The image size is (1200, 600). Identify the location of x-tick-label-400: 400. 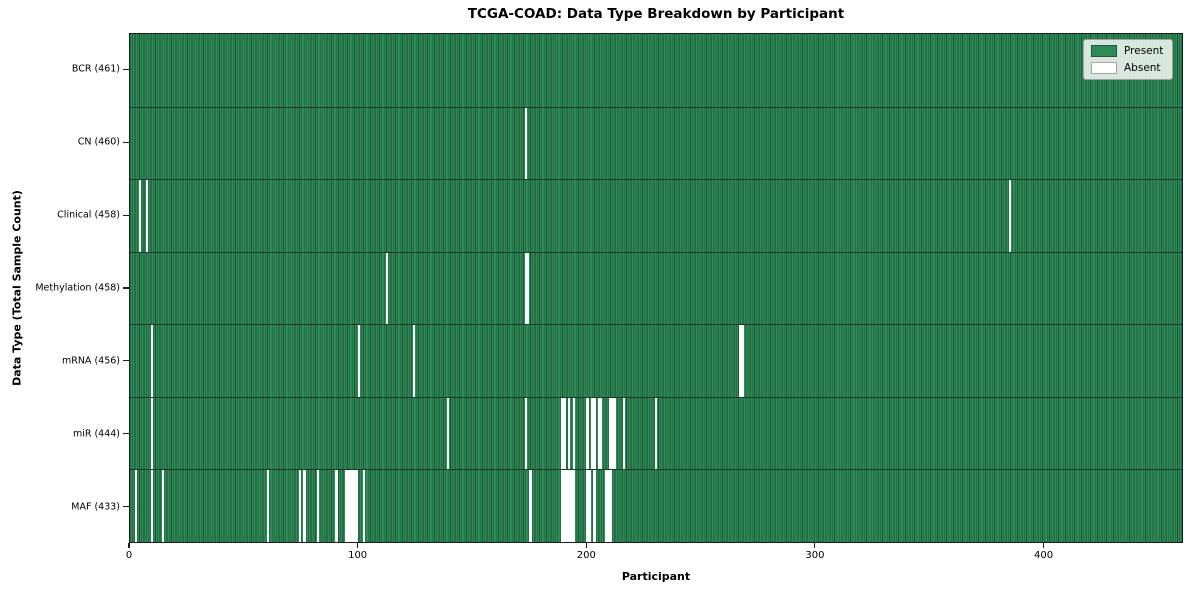
(1043, 555).